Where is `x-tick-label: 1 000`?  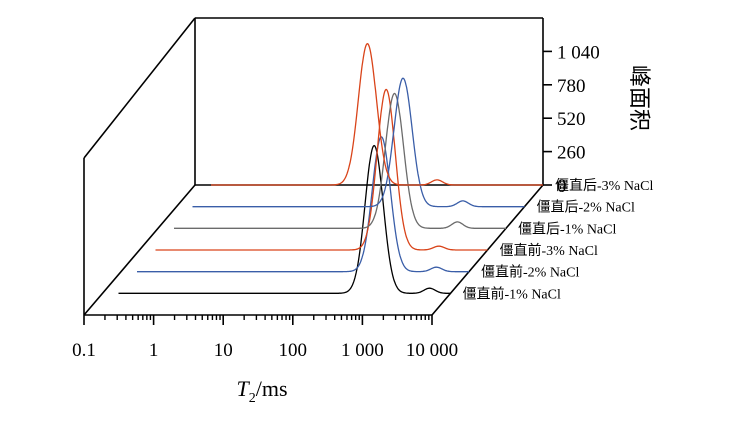
x-tick-label: 1 000 is located at coordinates (362, 350).